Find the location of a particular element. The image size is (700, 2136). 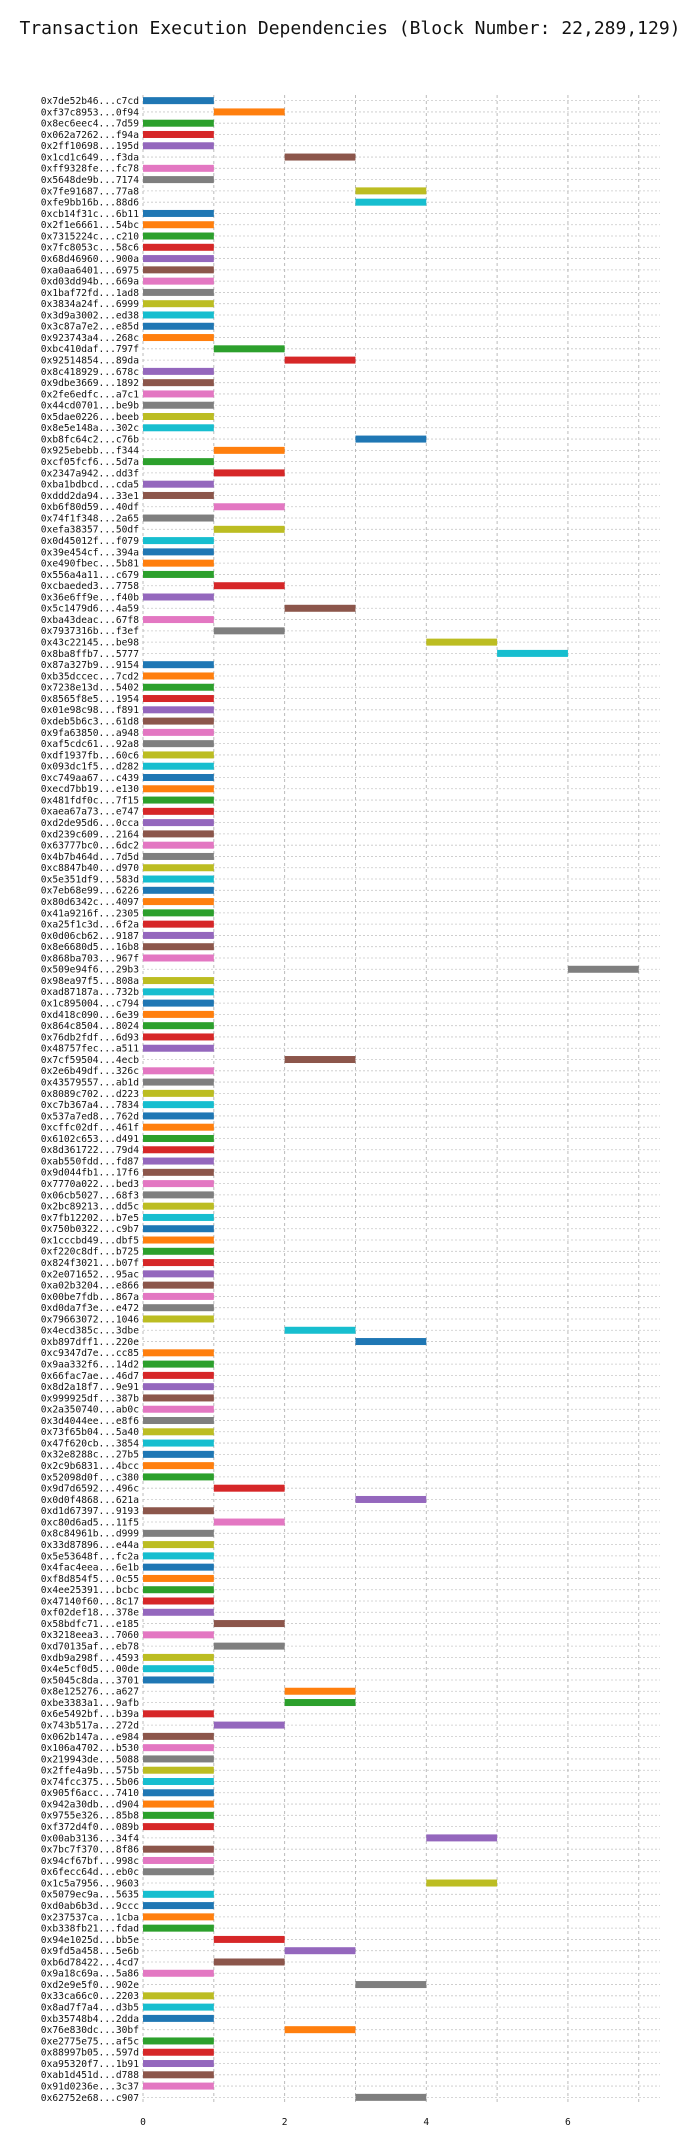

tx-hash-label: 0x2e071652...95ac is located at coordinates (90, 1274).